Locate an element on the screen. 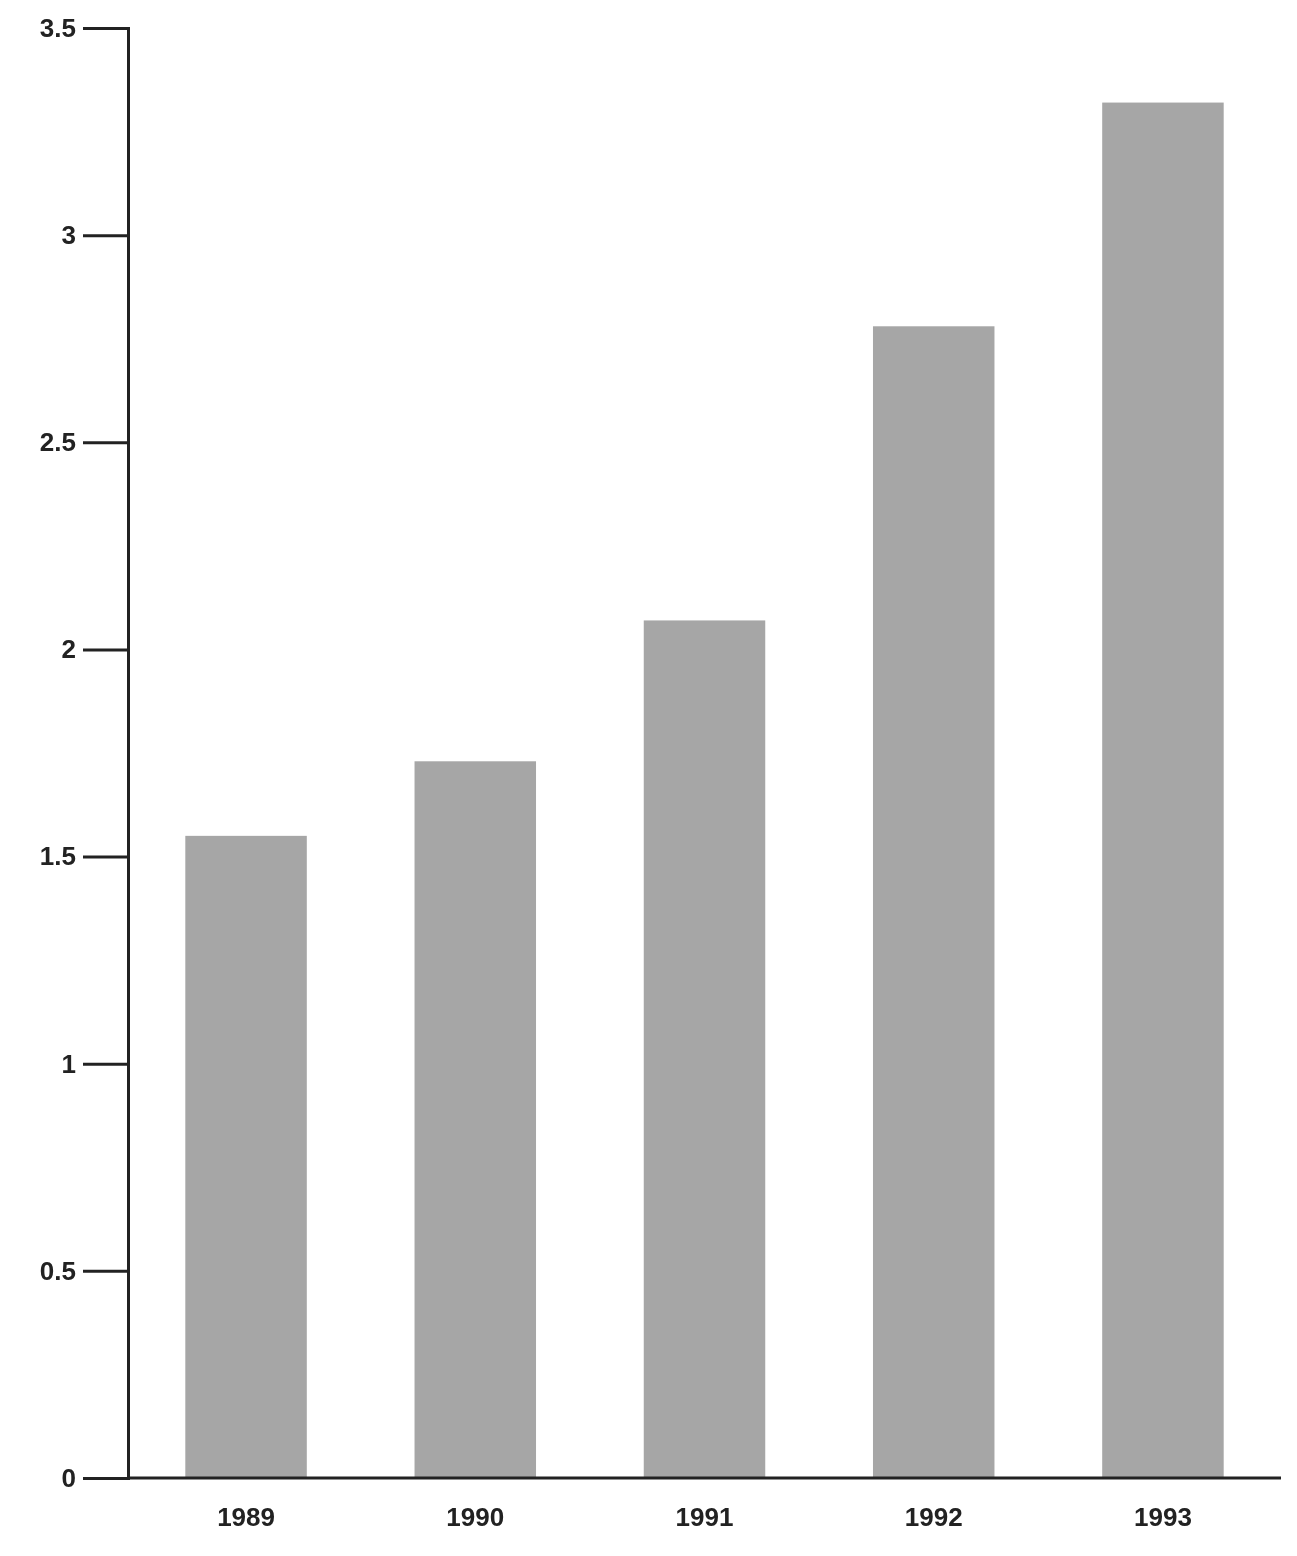 This screenshot has width=1297, height=1556. y-tick-label: 2 is located at coordinates (68, 649).